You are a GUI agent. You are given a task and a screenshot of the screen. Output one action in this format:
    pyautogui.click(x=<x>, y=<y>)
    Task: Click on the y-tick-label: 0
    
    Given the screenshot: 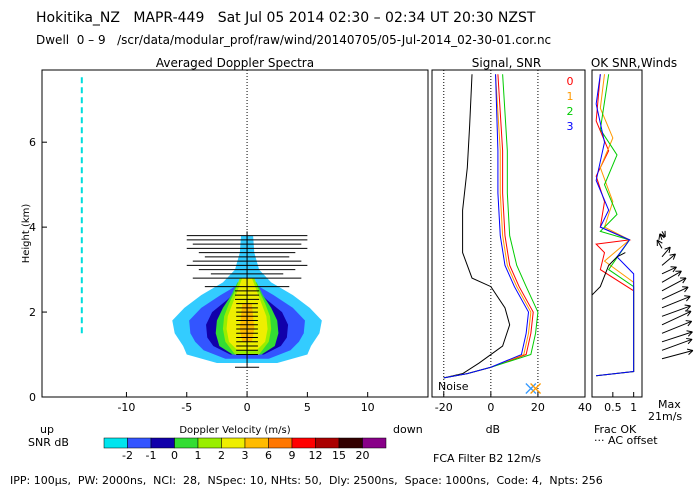 What is the action you would take?
    pyautogui.click(x=32, y=397)
    